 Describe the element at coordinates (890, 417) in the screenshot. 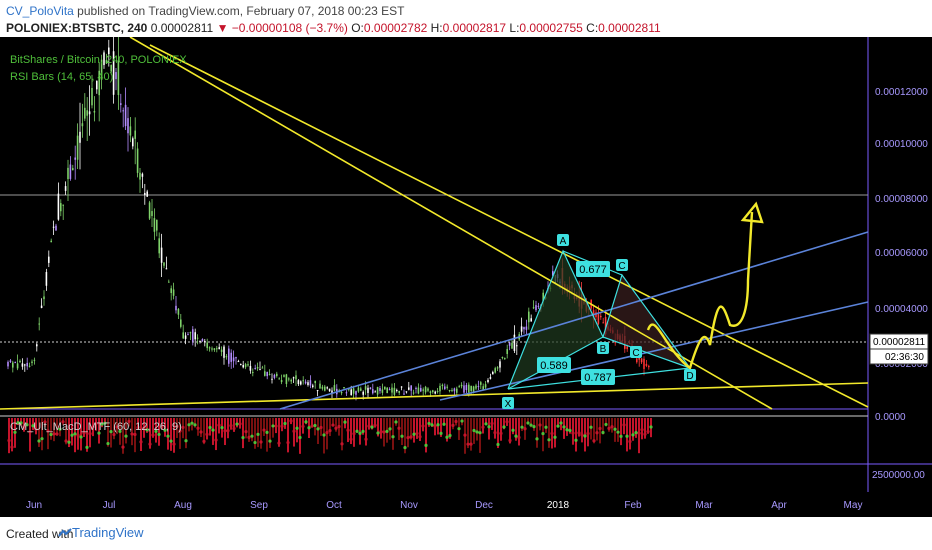

I see `macd-tick: 0.0000` at that location.